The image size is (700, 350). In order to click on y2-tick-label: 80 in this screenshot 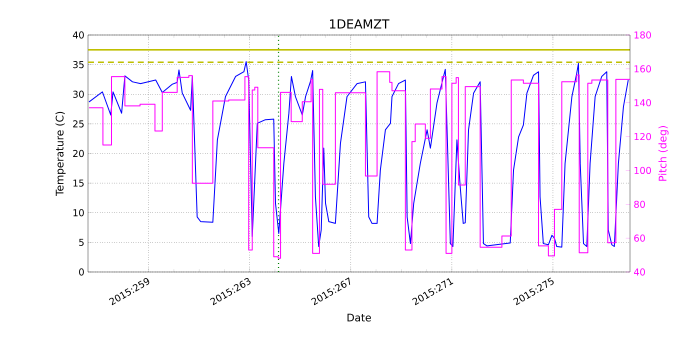, I will do `click(639, 204)`.